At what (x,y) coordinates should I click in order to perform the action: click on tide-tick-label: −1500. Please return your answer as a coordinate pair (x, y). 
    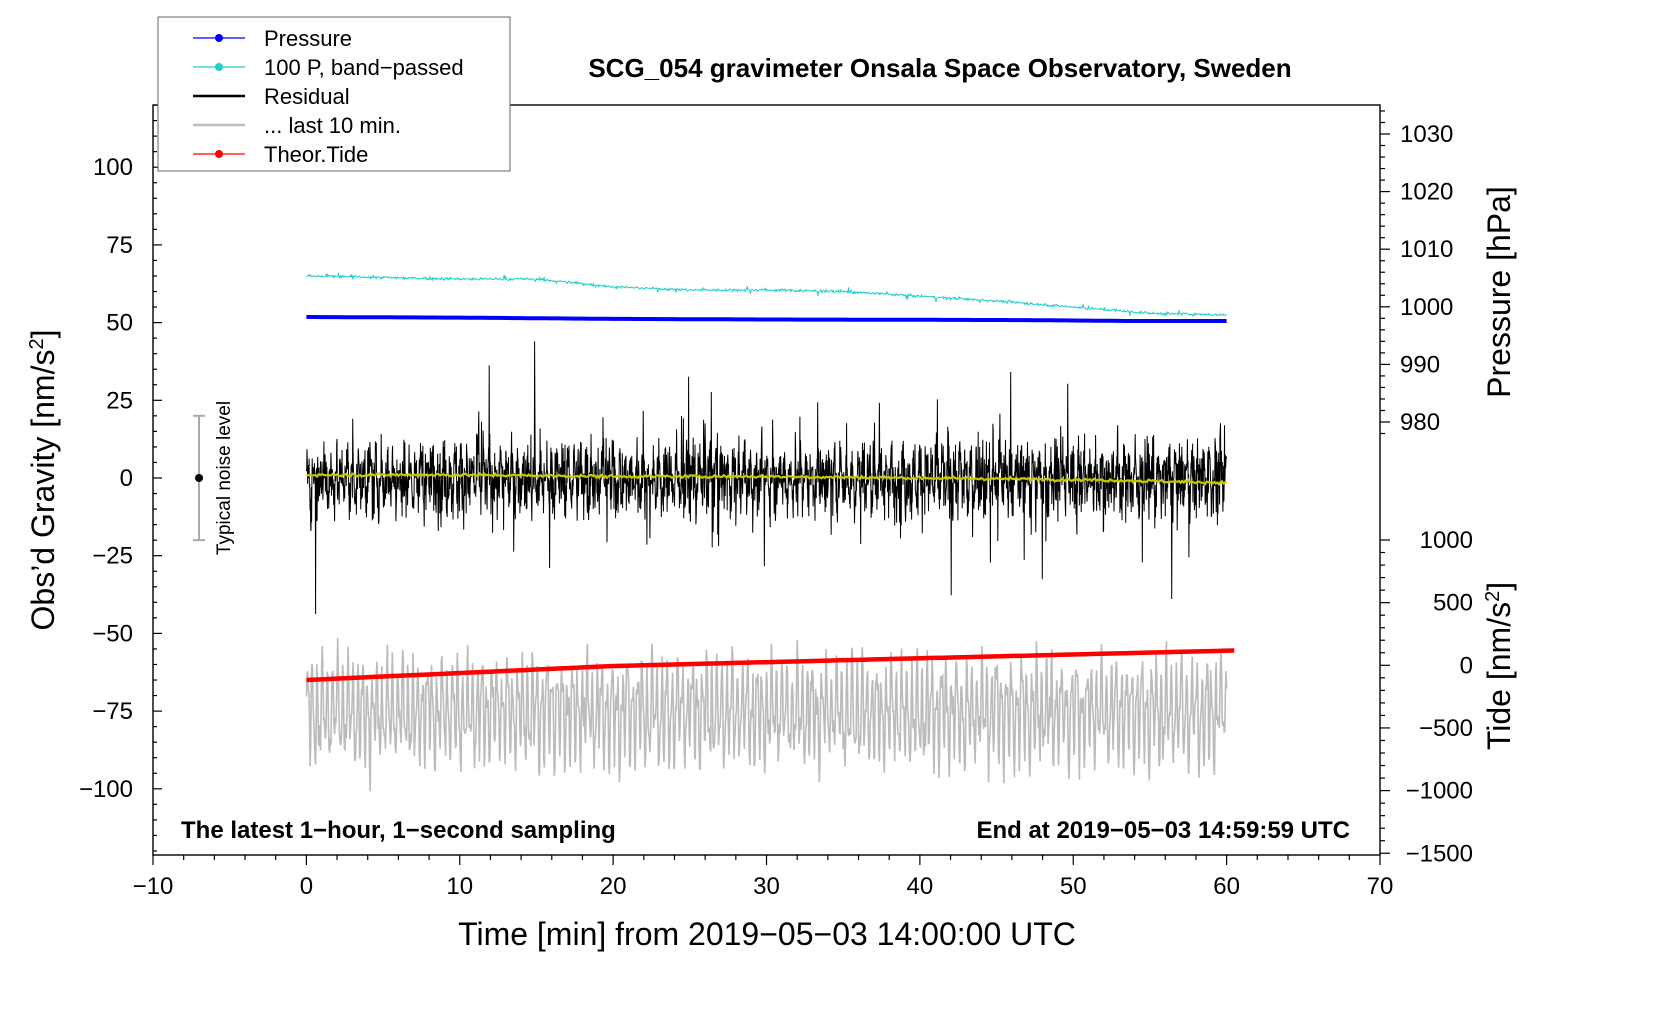
    Looking at the image, I should click on (1439, 853).